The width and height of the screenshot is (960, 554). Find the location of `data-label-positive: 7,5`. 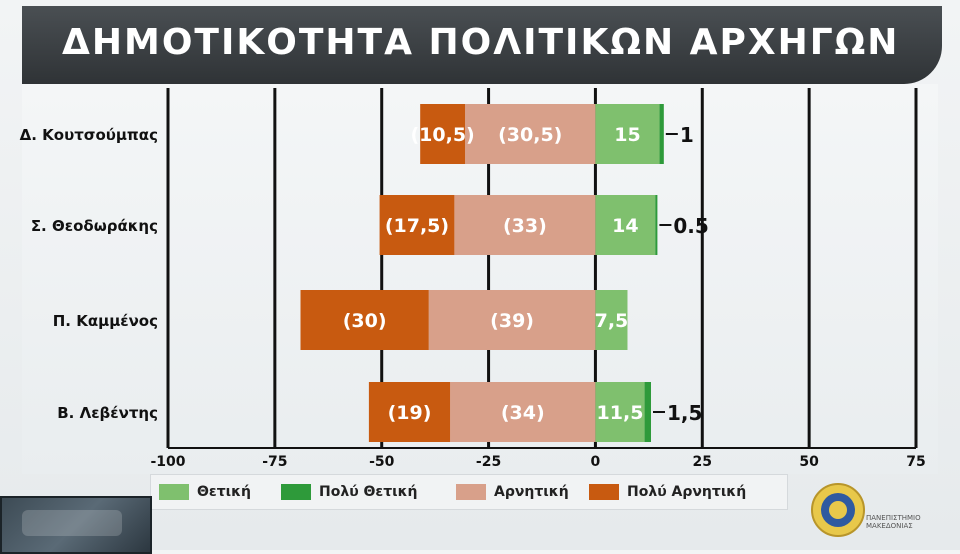

data-label-positive: 7,5 is located at coordinates (612, 321).